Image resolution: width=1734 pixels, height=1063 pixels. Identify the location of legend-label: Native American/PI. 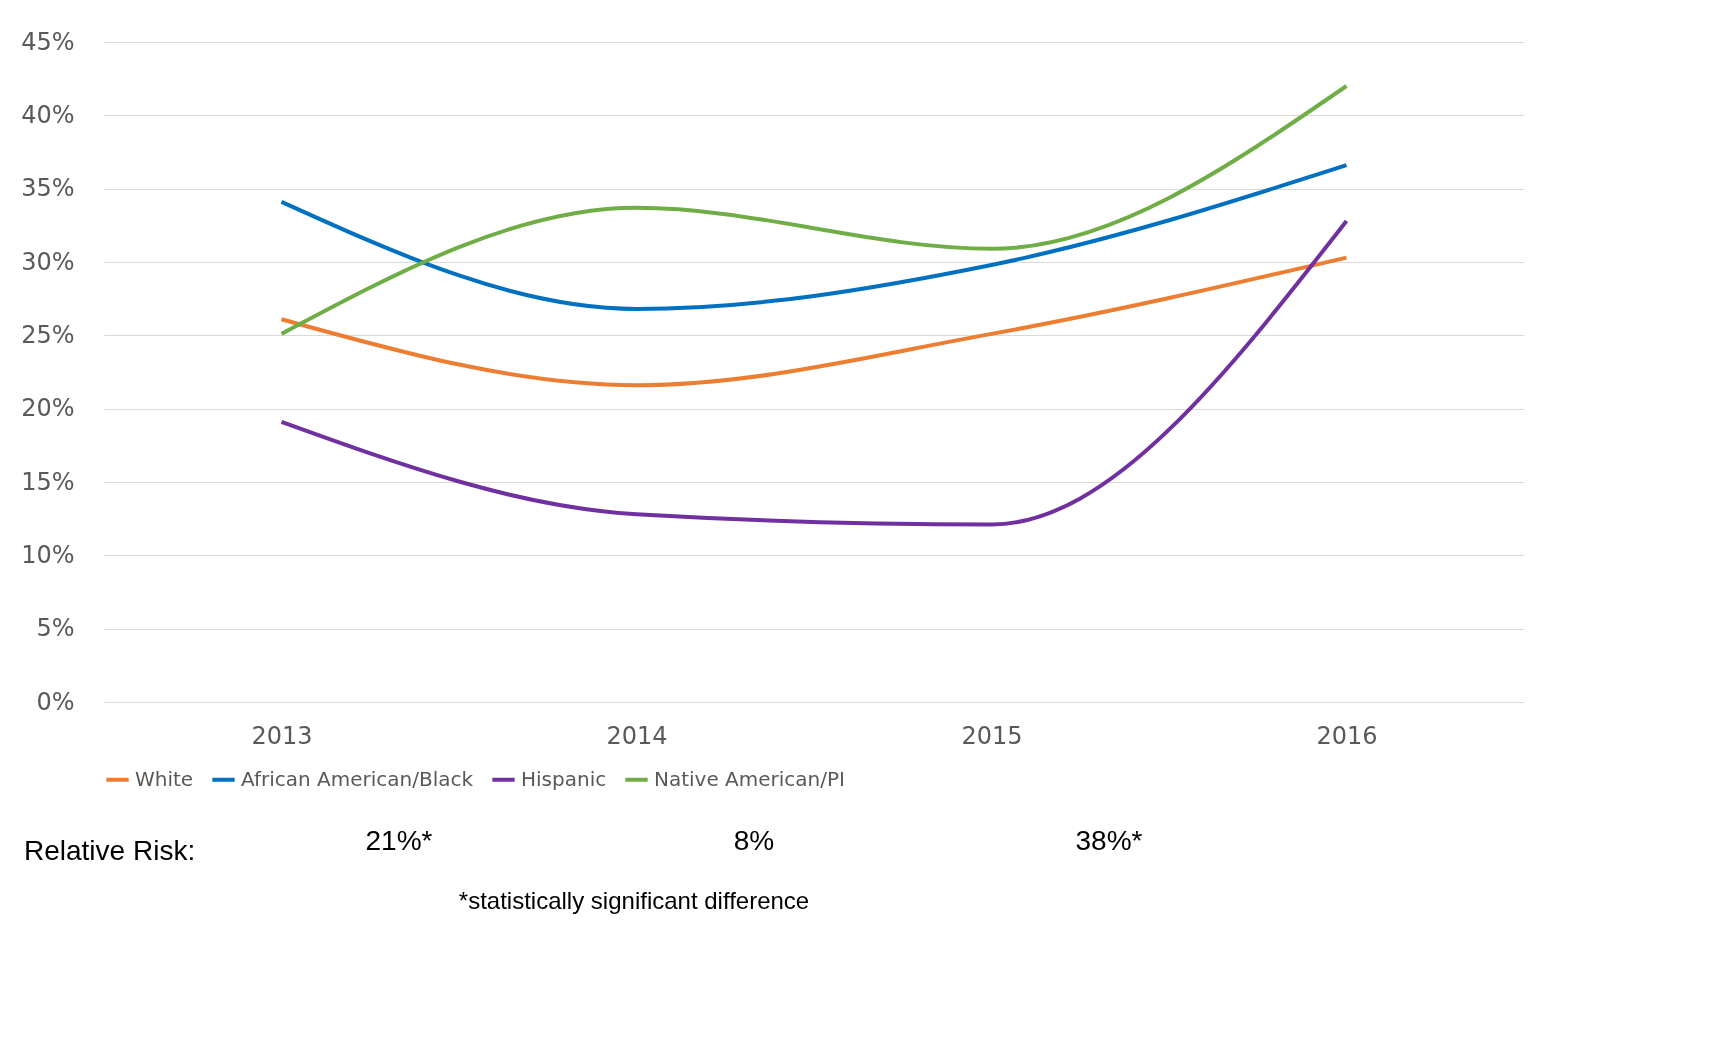
(749, 778).